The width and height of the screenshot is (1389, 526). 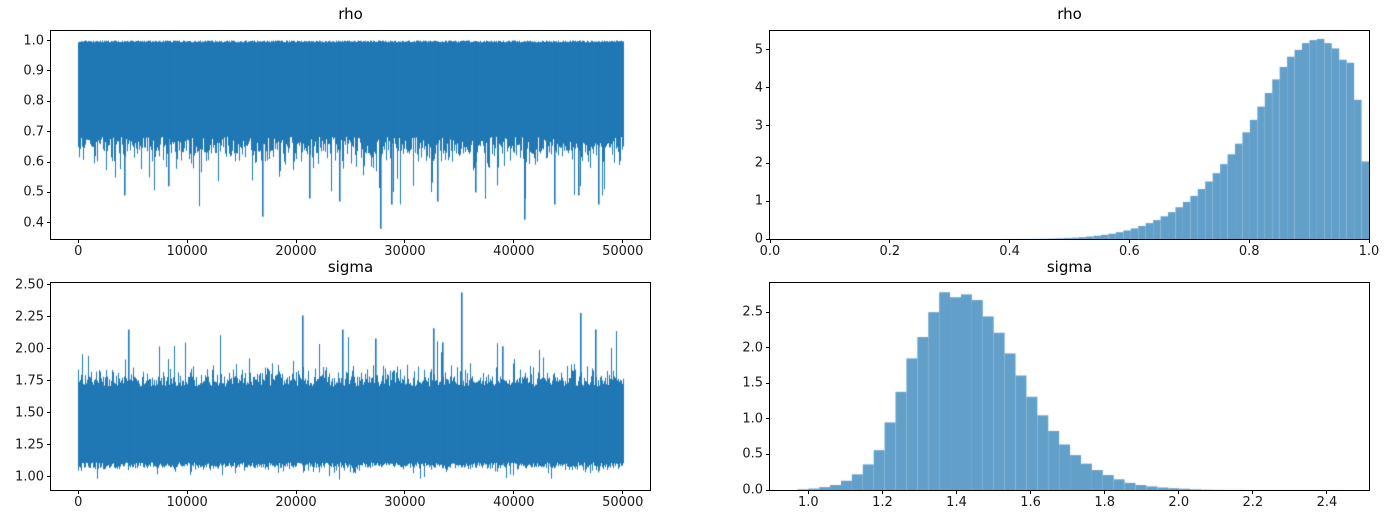 What do you see at coordinates (29, 477) in the screenshot?
I see `y-tick-label: 1.00` at bounding box center [29, 477].